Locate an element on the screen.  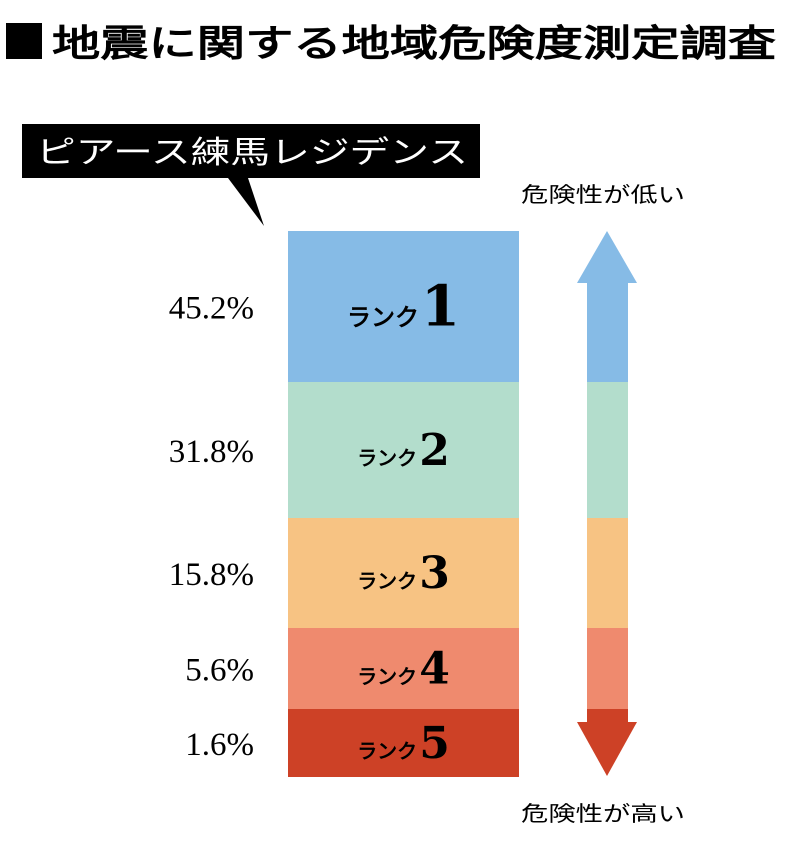
rank-label-5: ランク5 is located at coordinates (403, 743).